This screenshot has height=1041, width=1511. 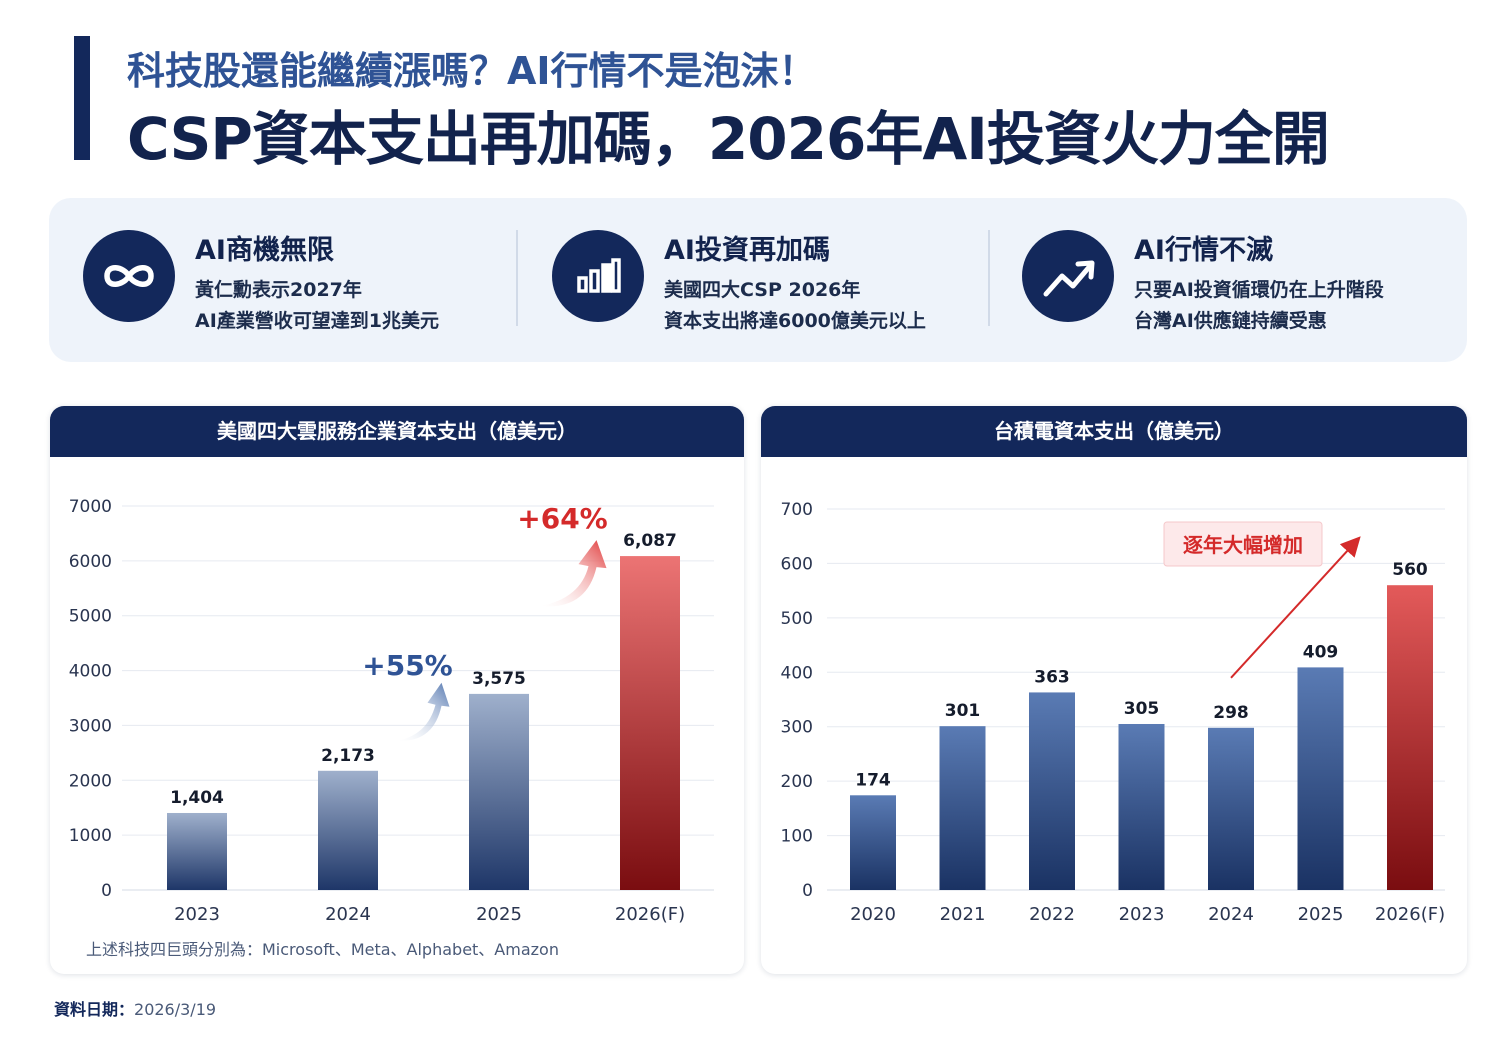 I want to click on data-date: 資料日期：2026/3/19, so click(x=135, y=1008).